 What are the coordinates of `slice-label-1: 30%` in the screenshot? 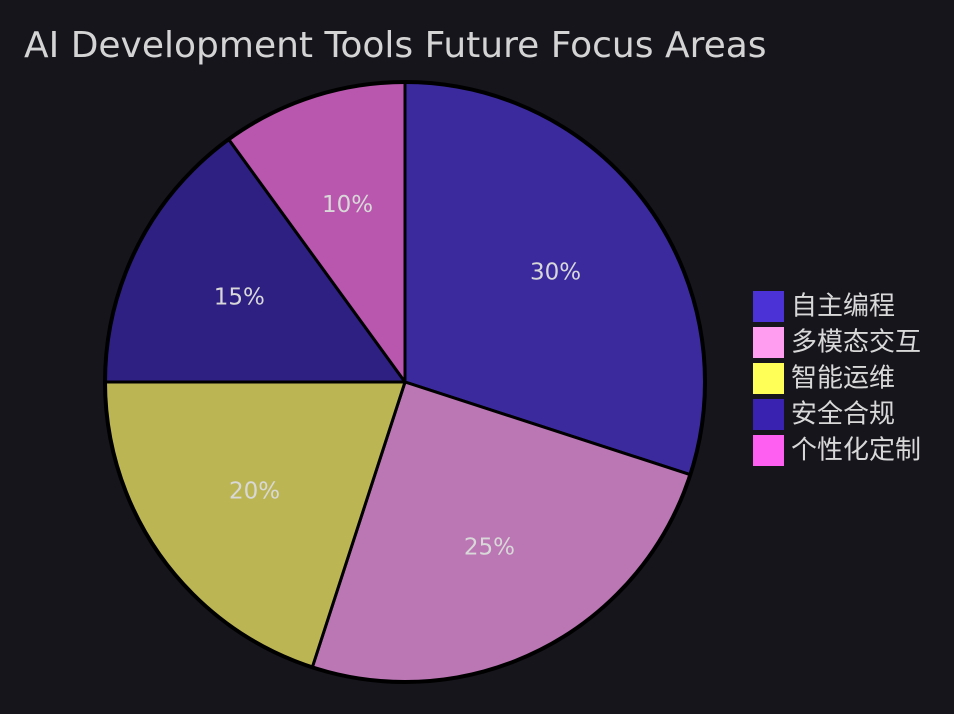 It's located at (555, 273).